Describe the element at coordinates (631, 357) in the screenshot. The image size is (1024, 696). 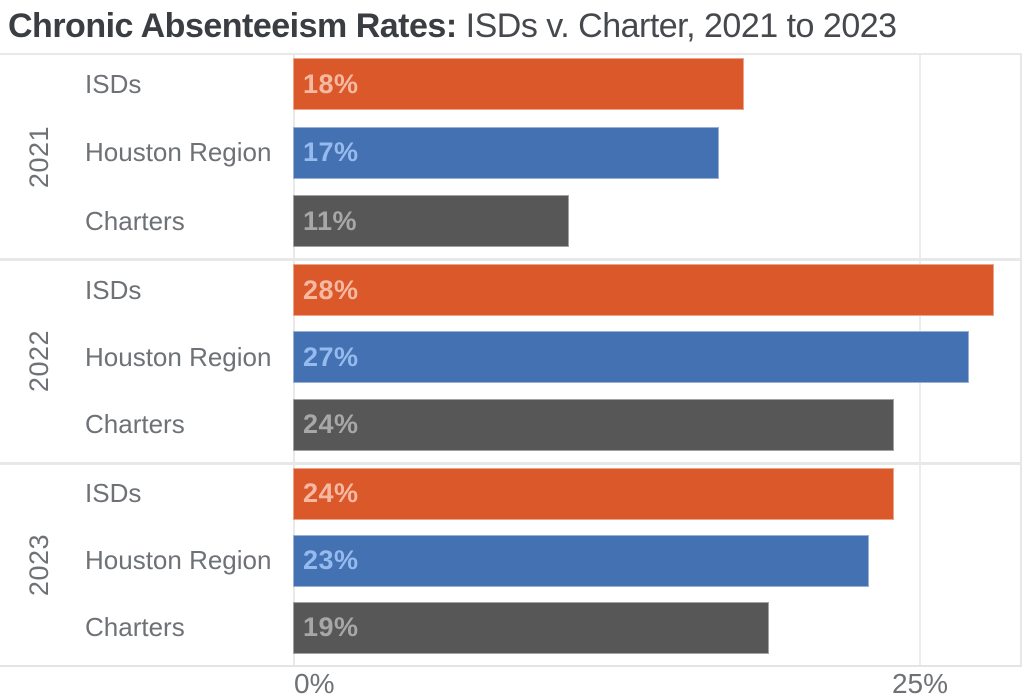
I see `bar: 27%` at that location.